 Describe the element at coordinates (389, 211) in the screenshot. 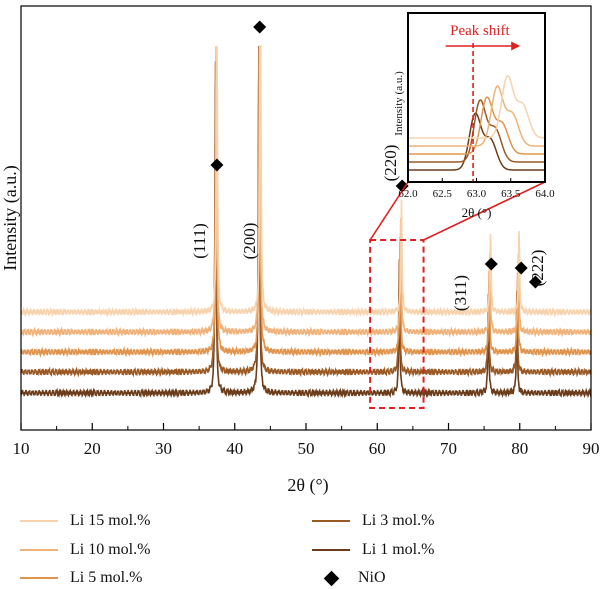

I see `zoom-connector-left` at that location.